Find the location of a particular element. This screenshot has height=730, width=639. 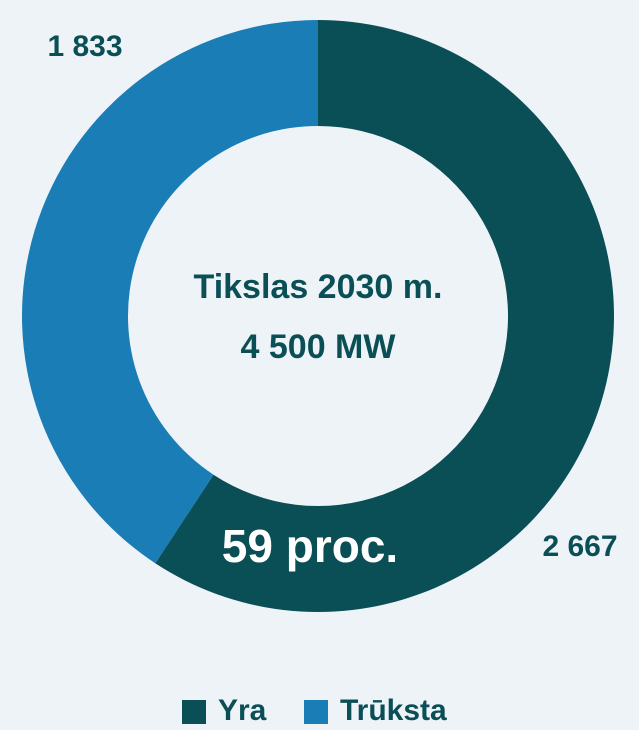

data-label: 2 667 is located at coordinates (579, 546).